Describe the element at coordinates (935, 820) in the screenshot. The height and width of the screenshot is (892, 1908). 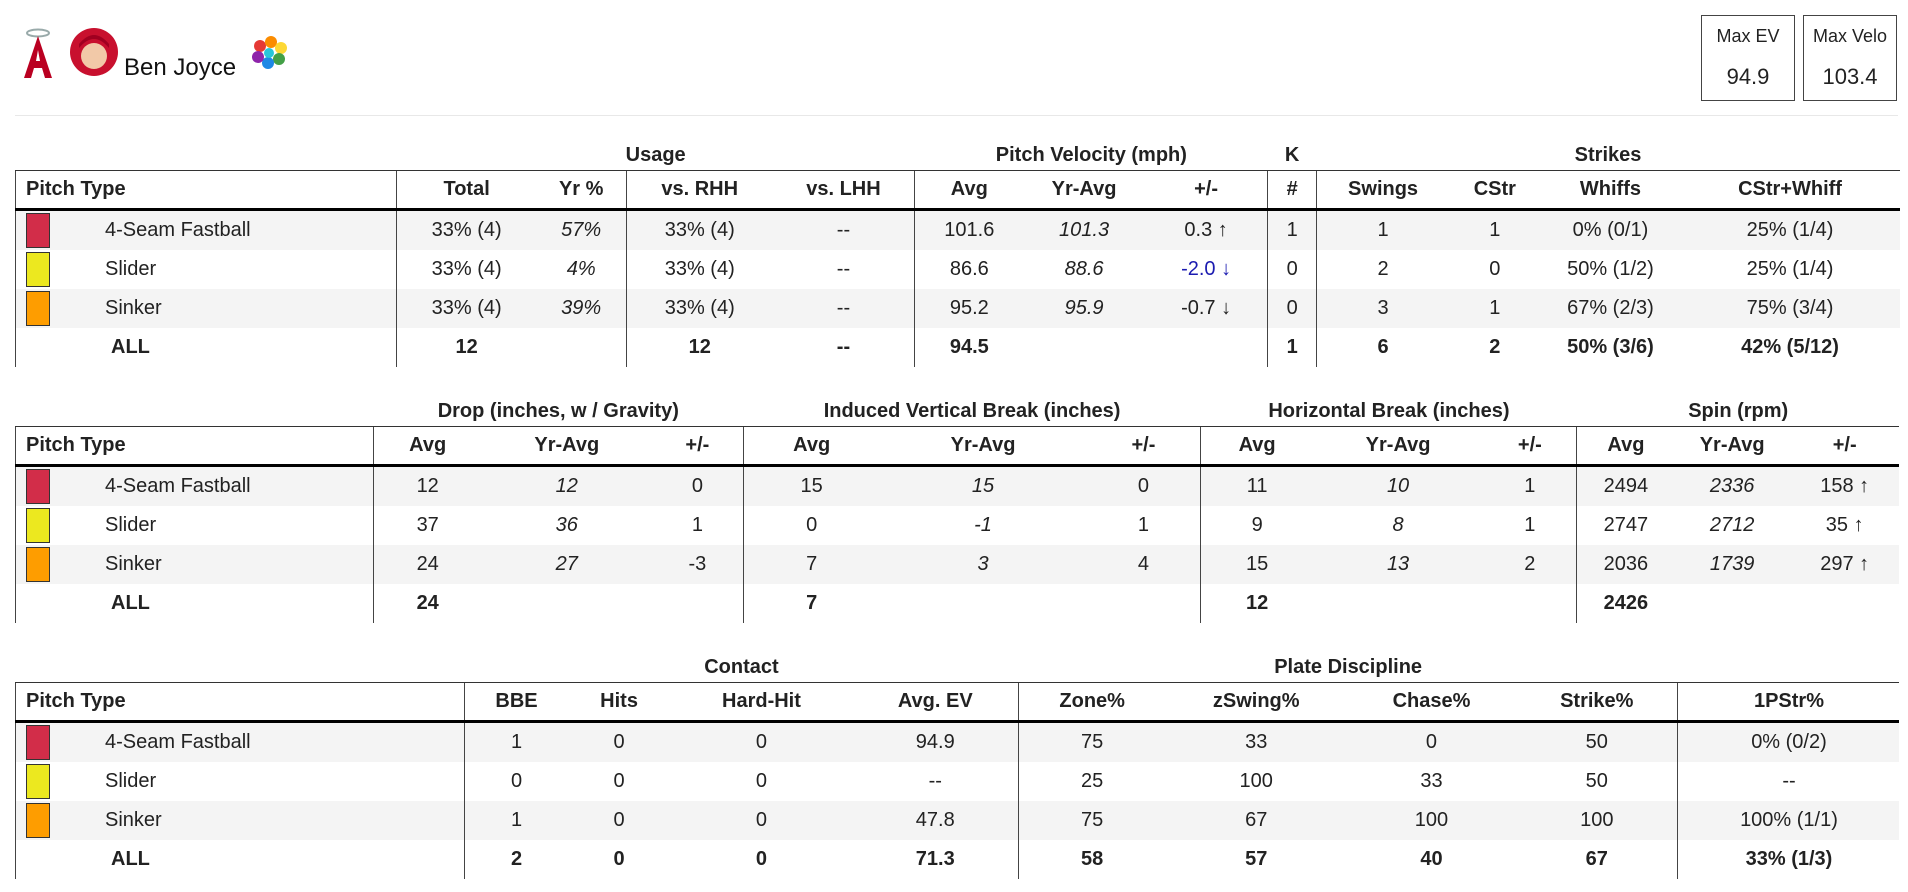
I see `cell: 47.8` at that location.